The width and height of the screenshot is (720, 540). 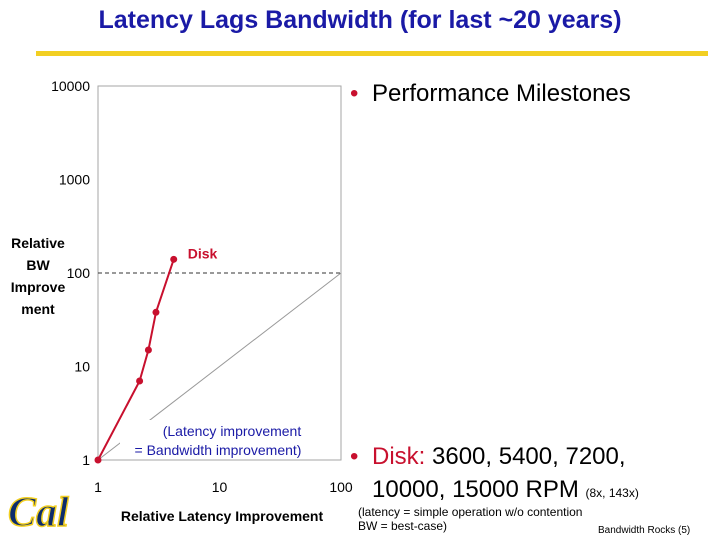 What do you see at coordinates (74, 180) in the screenshot?
I see `y-tick-label: 1000` at bounding box center [74, 180].